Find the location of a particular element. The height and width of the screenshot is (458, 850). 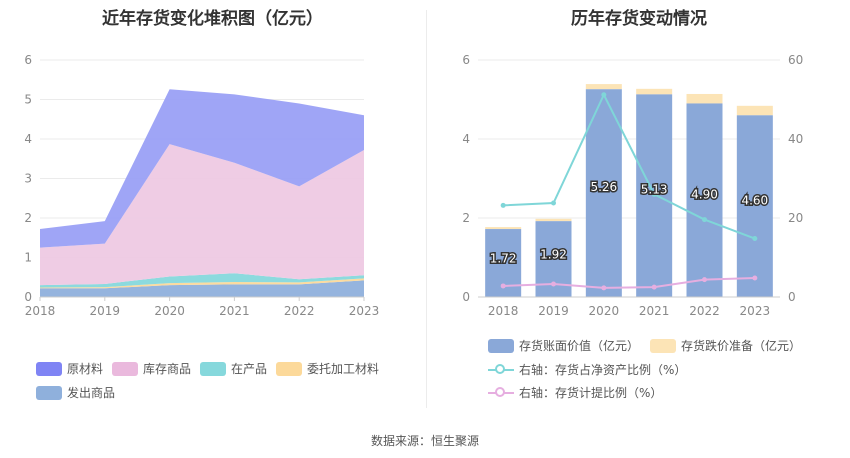

bar-value-label: 5.13 is located at coordinates (654, 190).